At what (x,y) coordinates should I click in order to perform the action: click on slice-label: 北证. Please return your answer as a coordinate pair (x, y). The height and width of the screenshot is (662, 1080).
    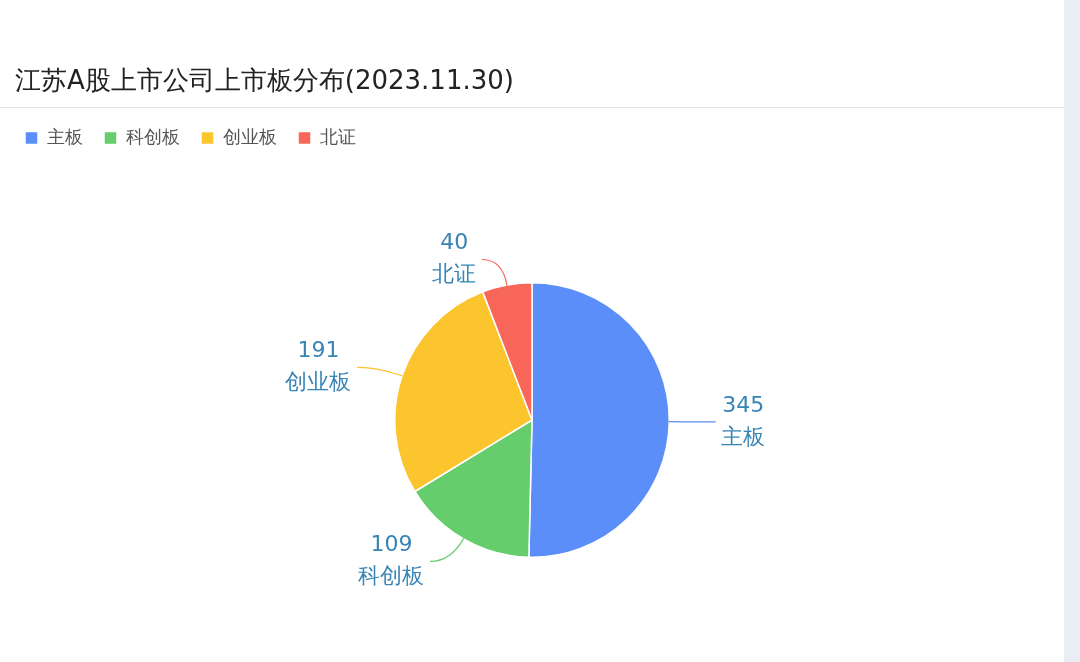
    Looking at the image, I should click on (454, 274).